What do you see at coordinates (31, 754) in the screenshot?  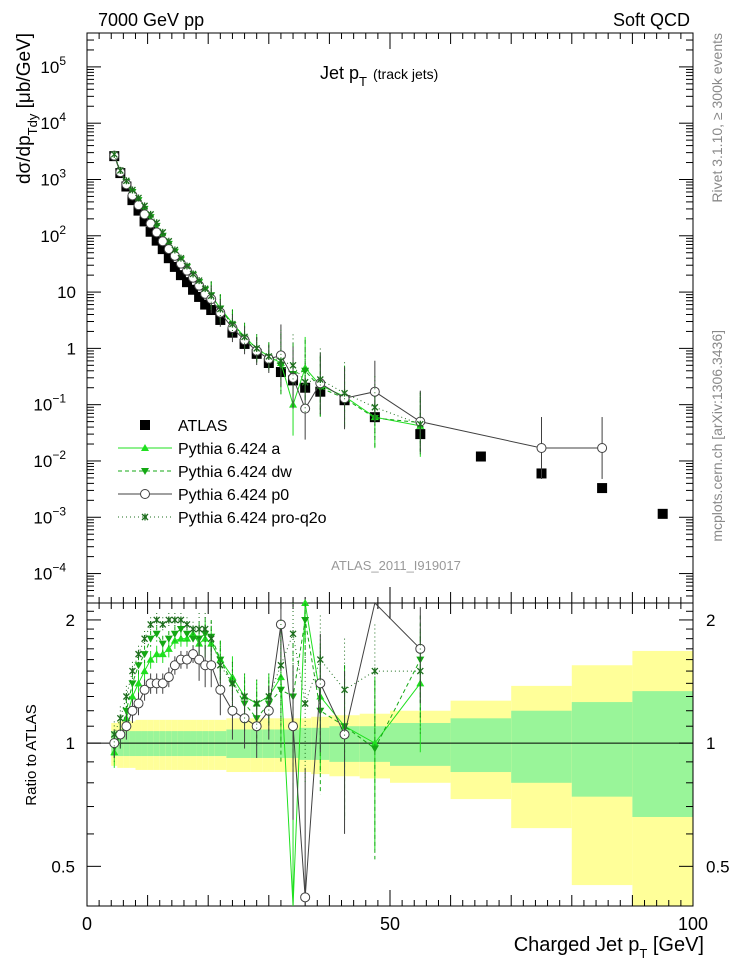 I see `ratio-y-axis-title: Ratio to ATLAS` at bounding box center [31, 754].